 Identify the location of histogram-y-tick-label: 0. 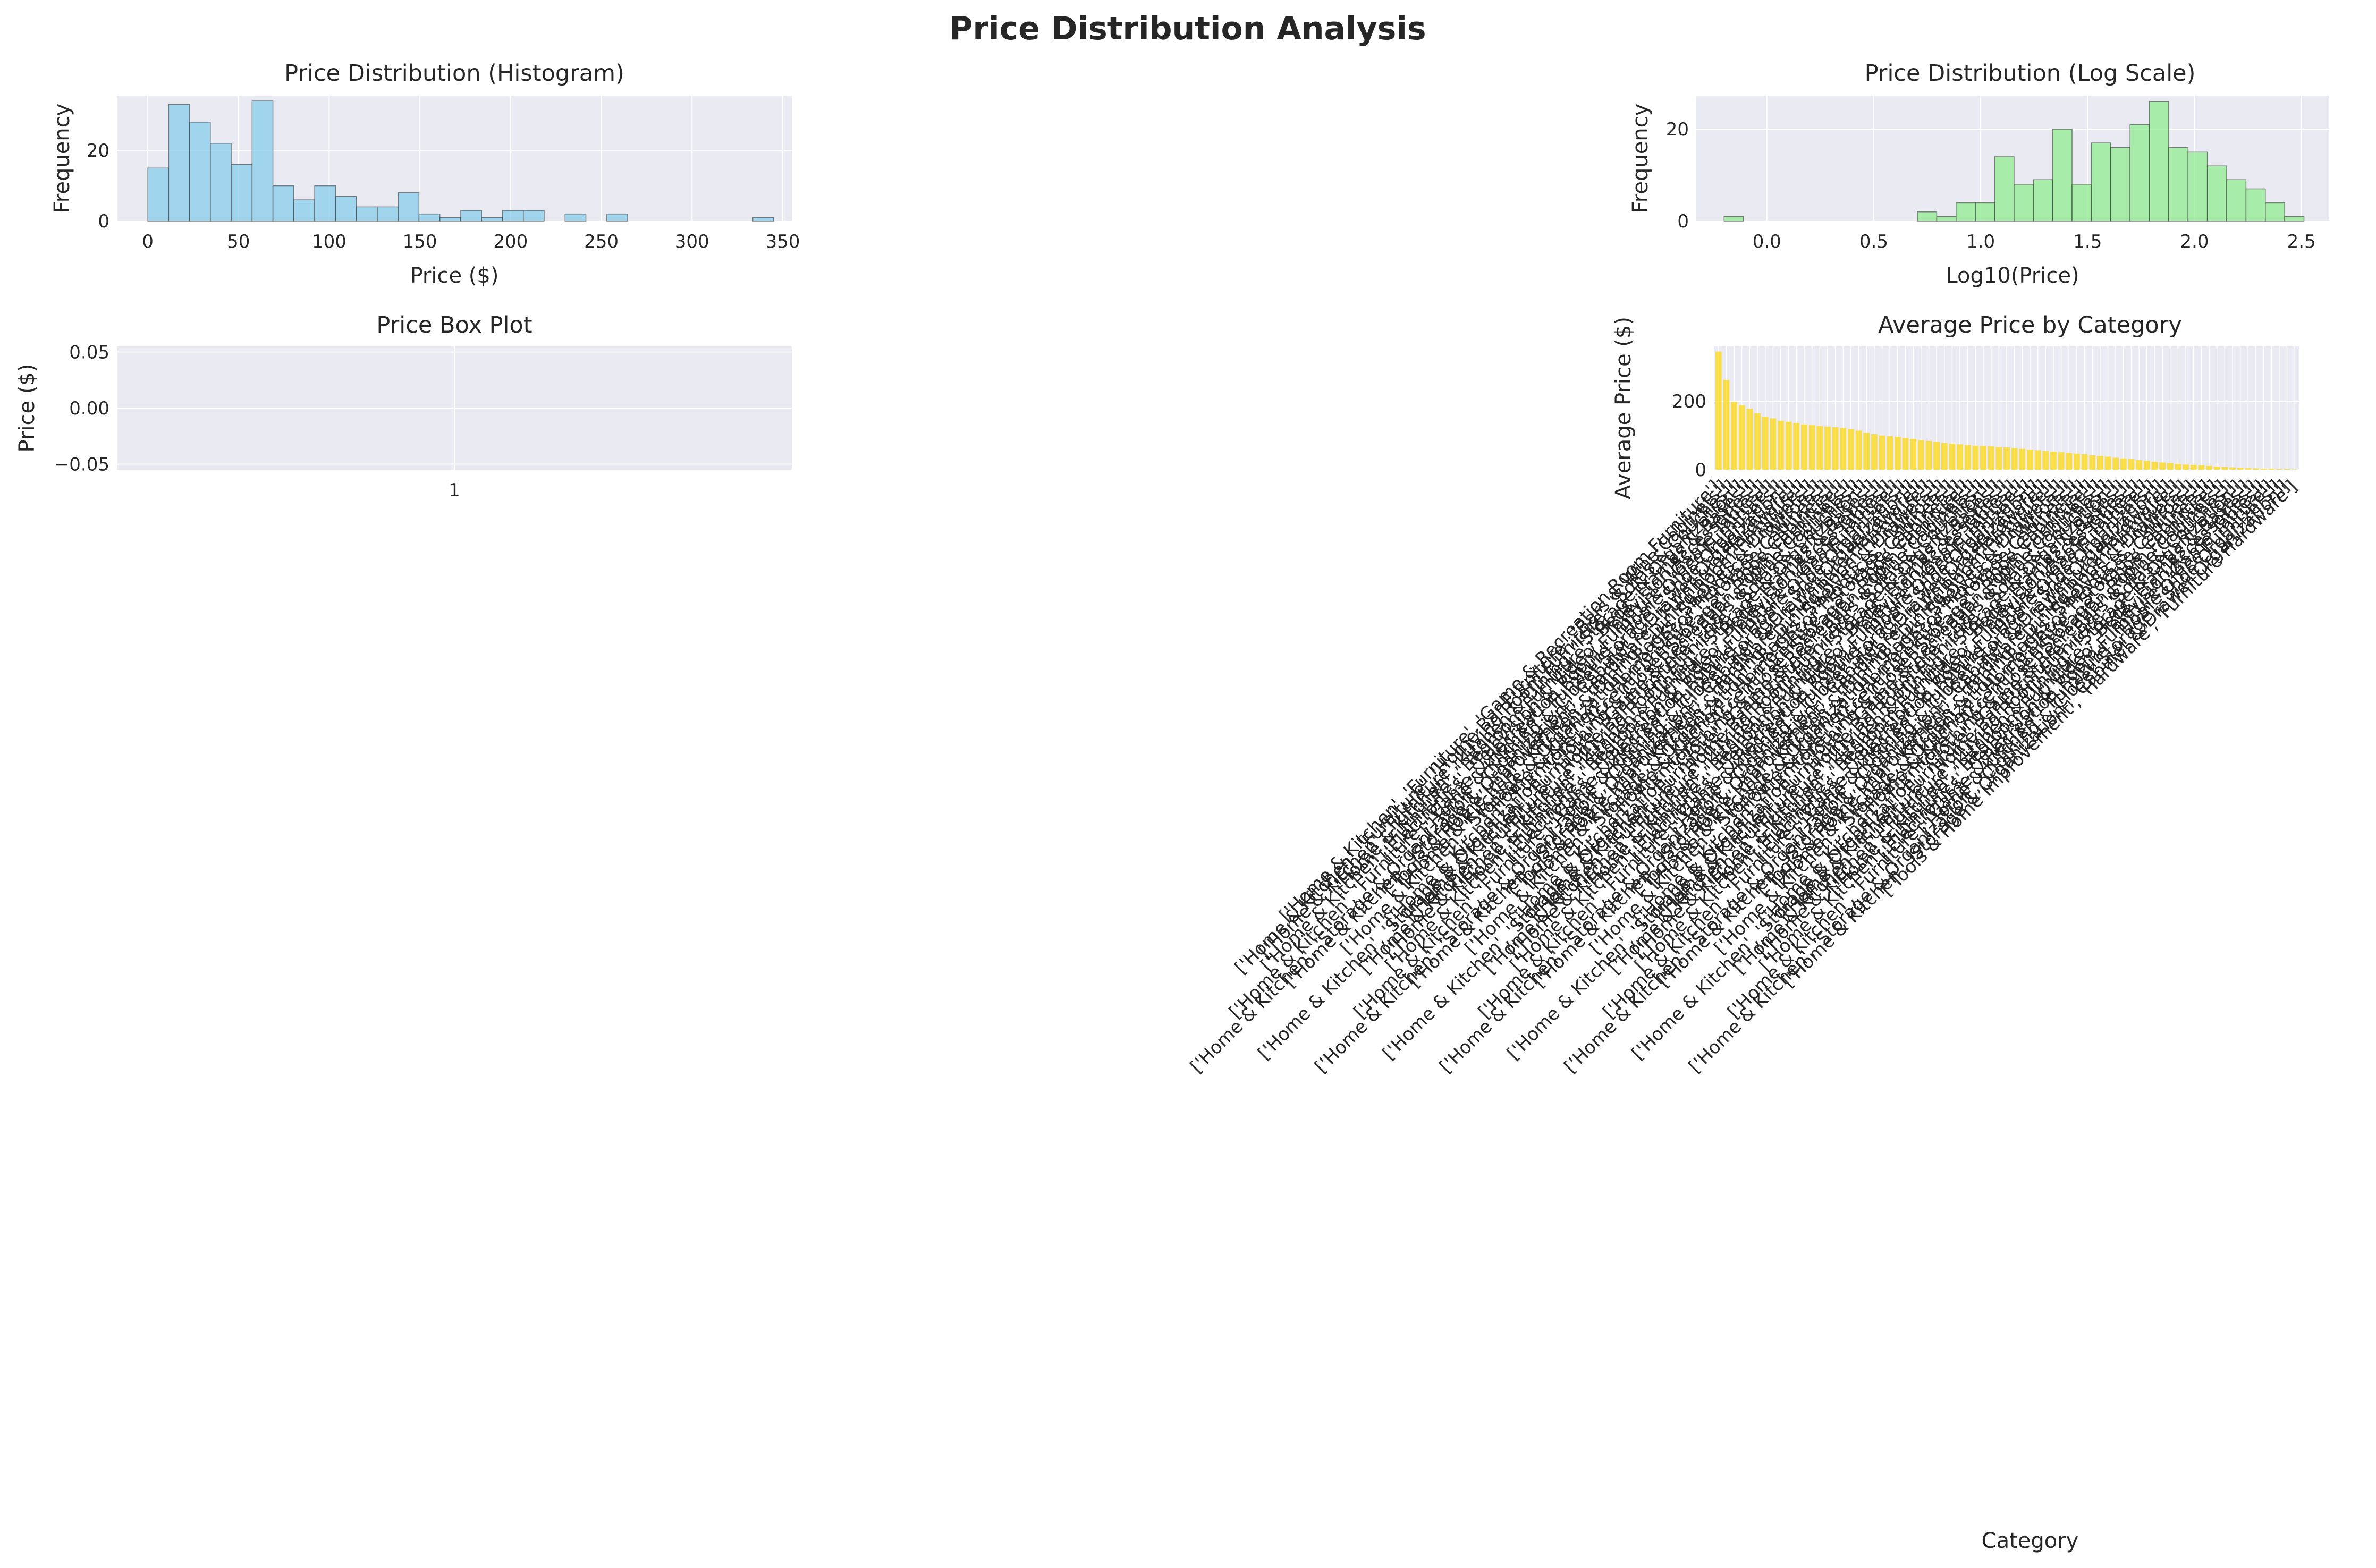
(103, 221).